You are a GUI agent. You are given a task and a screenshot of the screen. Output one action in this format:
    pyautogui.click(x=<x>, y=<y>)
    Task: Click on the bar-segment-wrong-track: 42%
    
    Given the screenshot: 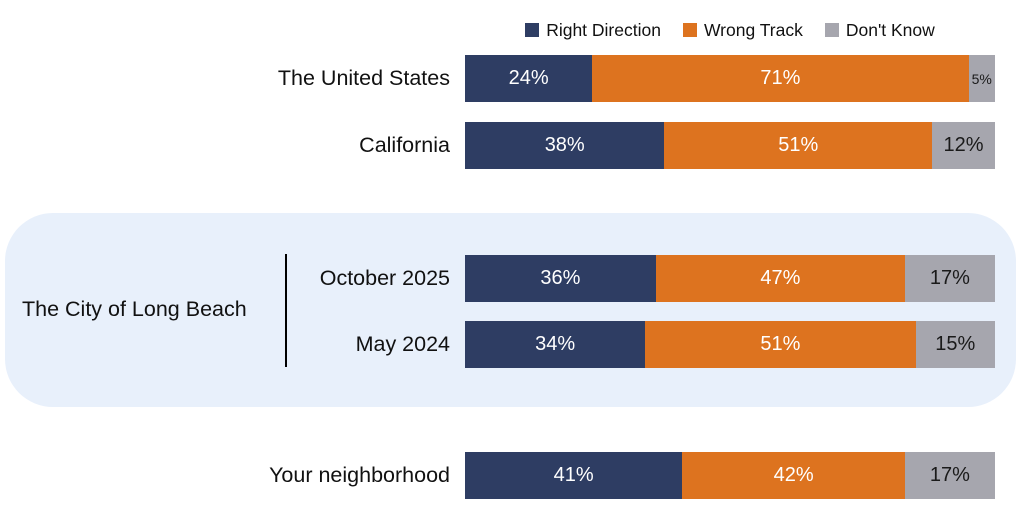 What is the action you would take?
    pyautogui.click(x=793, y=475)
    